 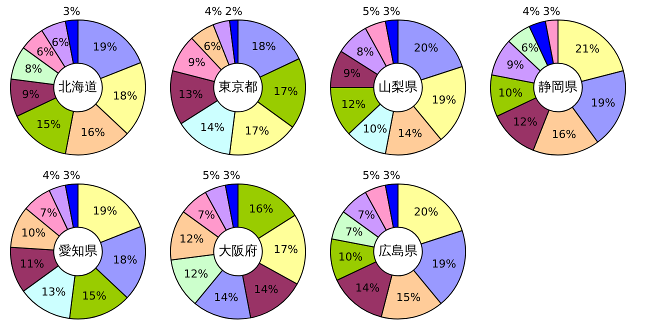 I want to click on text: 大阪府, so click(x=238, y=250).